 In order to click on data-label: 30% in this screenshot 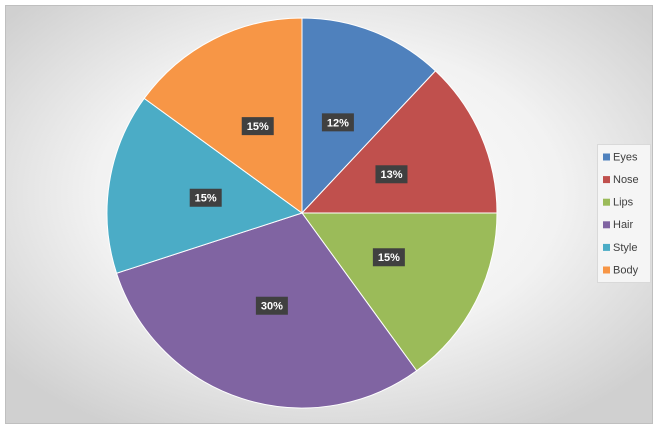, I will do `click(272, 307)`.